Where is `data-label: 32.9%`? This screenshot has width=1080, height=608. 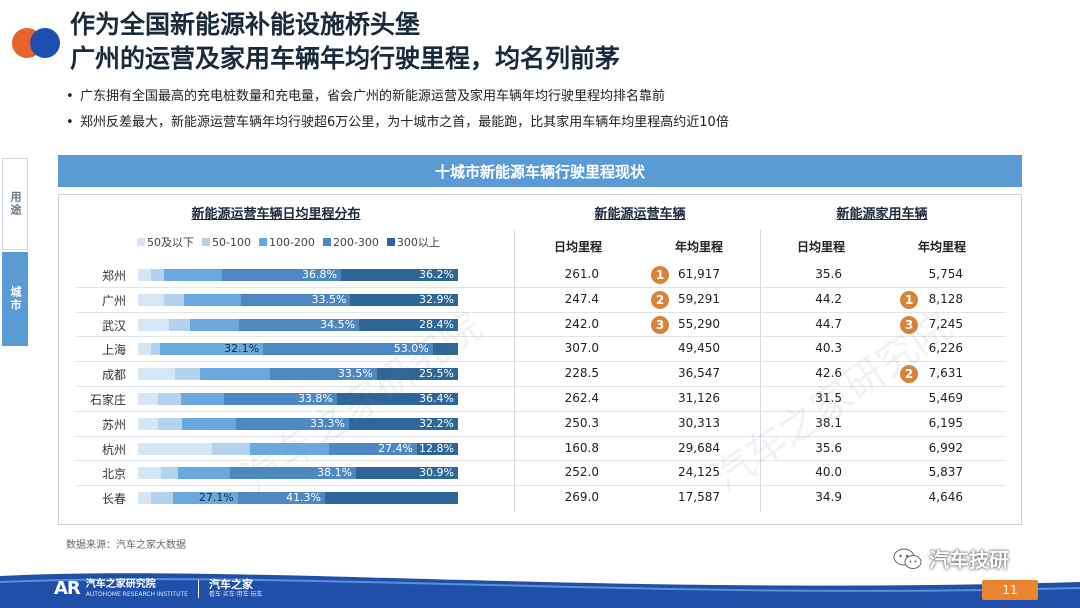
data-label: 32.9% is located at coordinates (436, 299).